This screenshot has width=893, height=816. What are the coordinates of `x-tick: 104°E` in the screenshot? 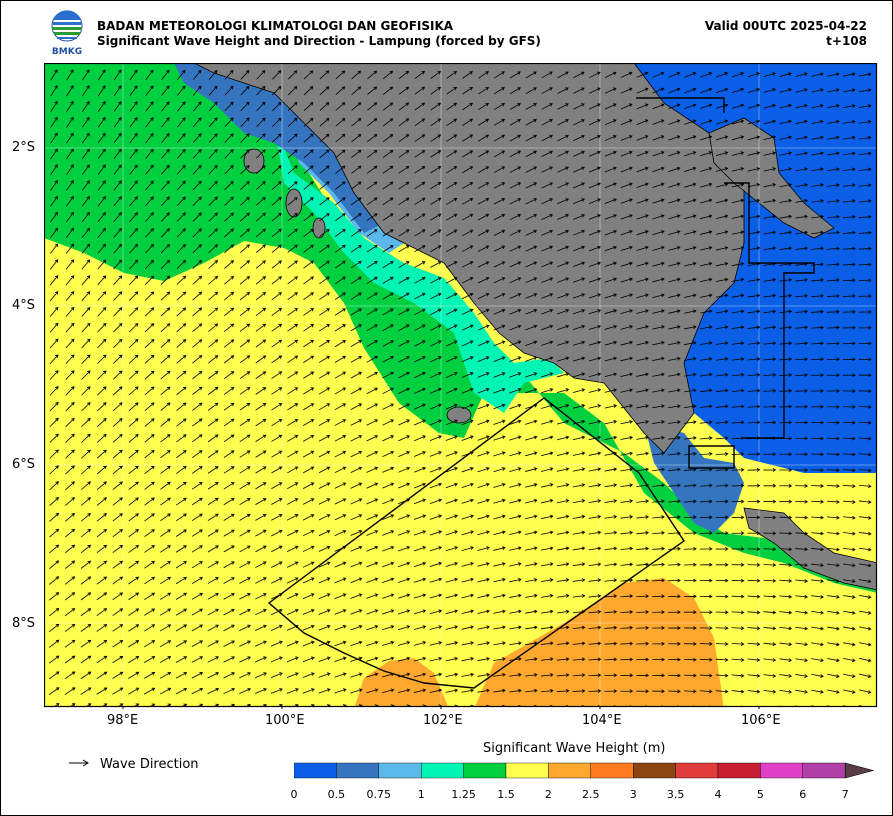 It's located at (602, 720).